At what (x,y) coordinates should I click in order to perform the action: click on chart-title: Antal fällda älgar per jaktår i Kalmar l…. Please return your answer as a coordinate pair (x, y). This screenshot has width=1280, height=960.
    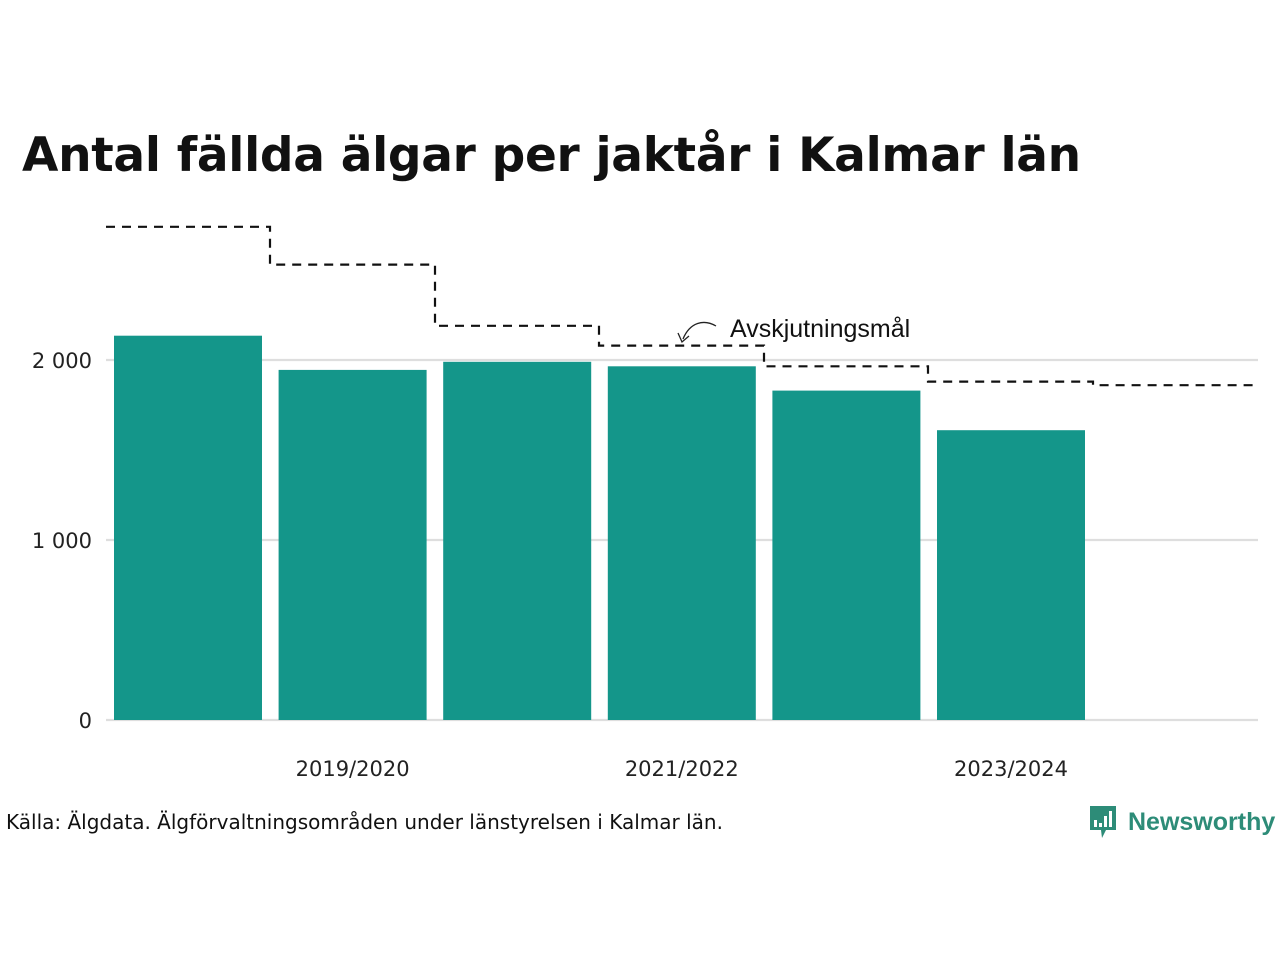
    Looking at the image, I should click on (551, 155).